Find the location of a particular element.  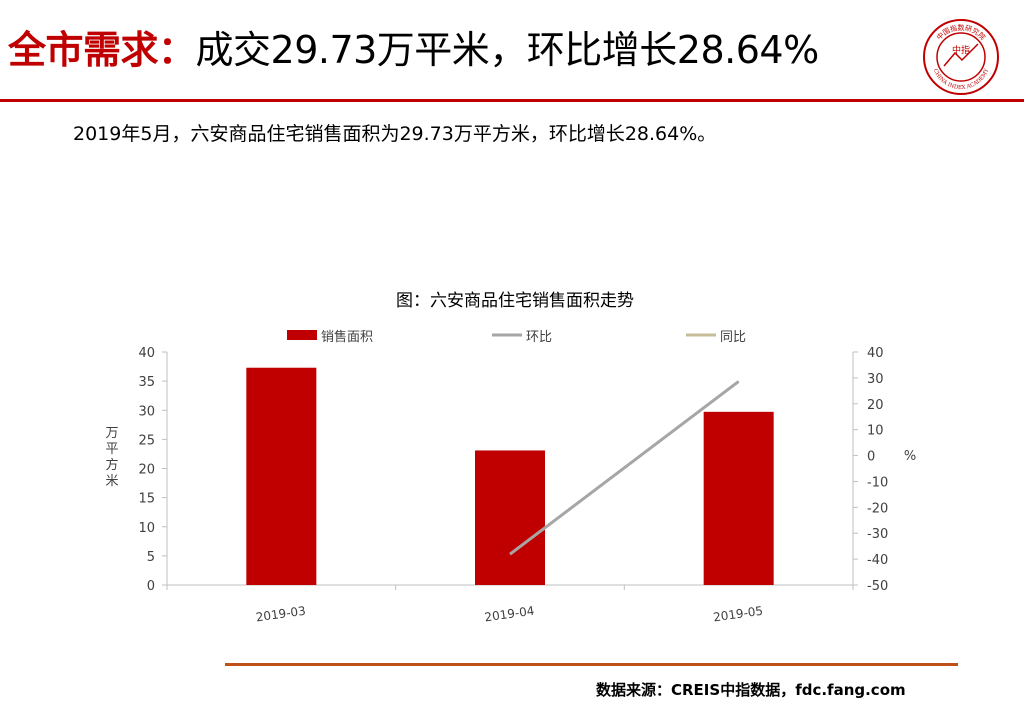

page-title-value: 成交29.73万平米，环比增长28.64% is located at coordinates (507, 50).